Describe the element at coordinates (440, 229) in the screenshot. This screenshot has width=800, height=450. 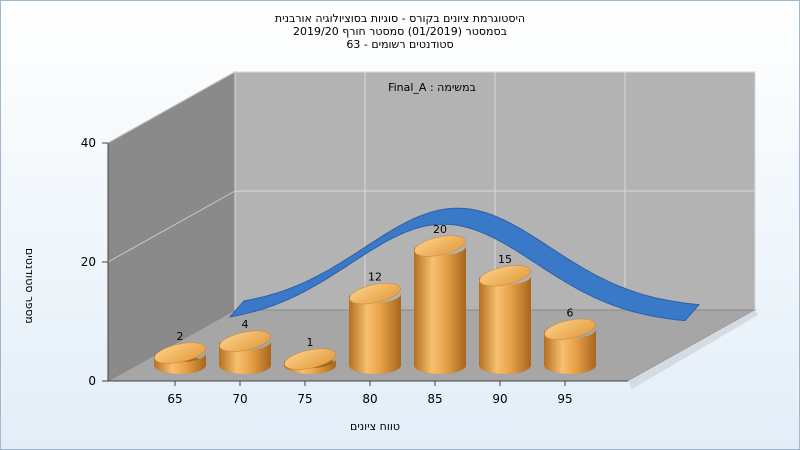
I see `bar-value-label: 20` at that location.